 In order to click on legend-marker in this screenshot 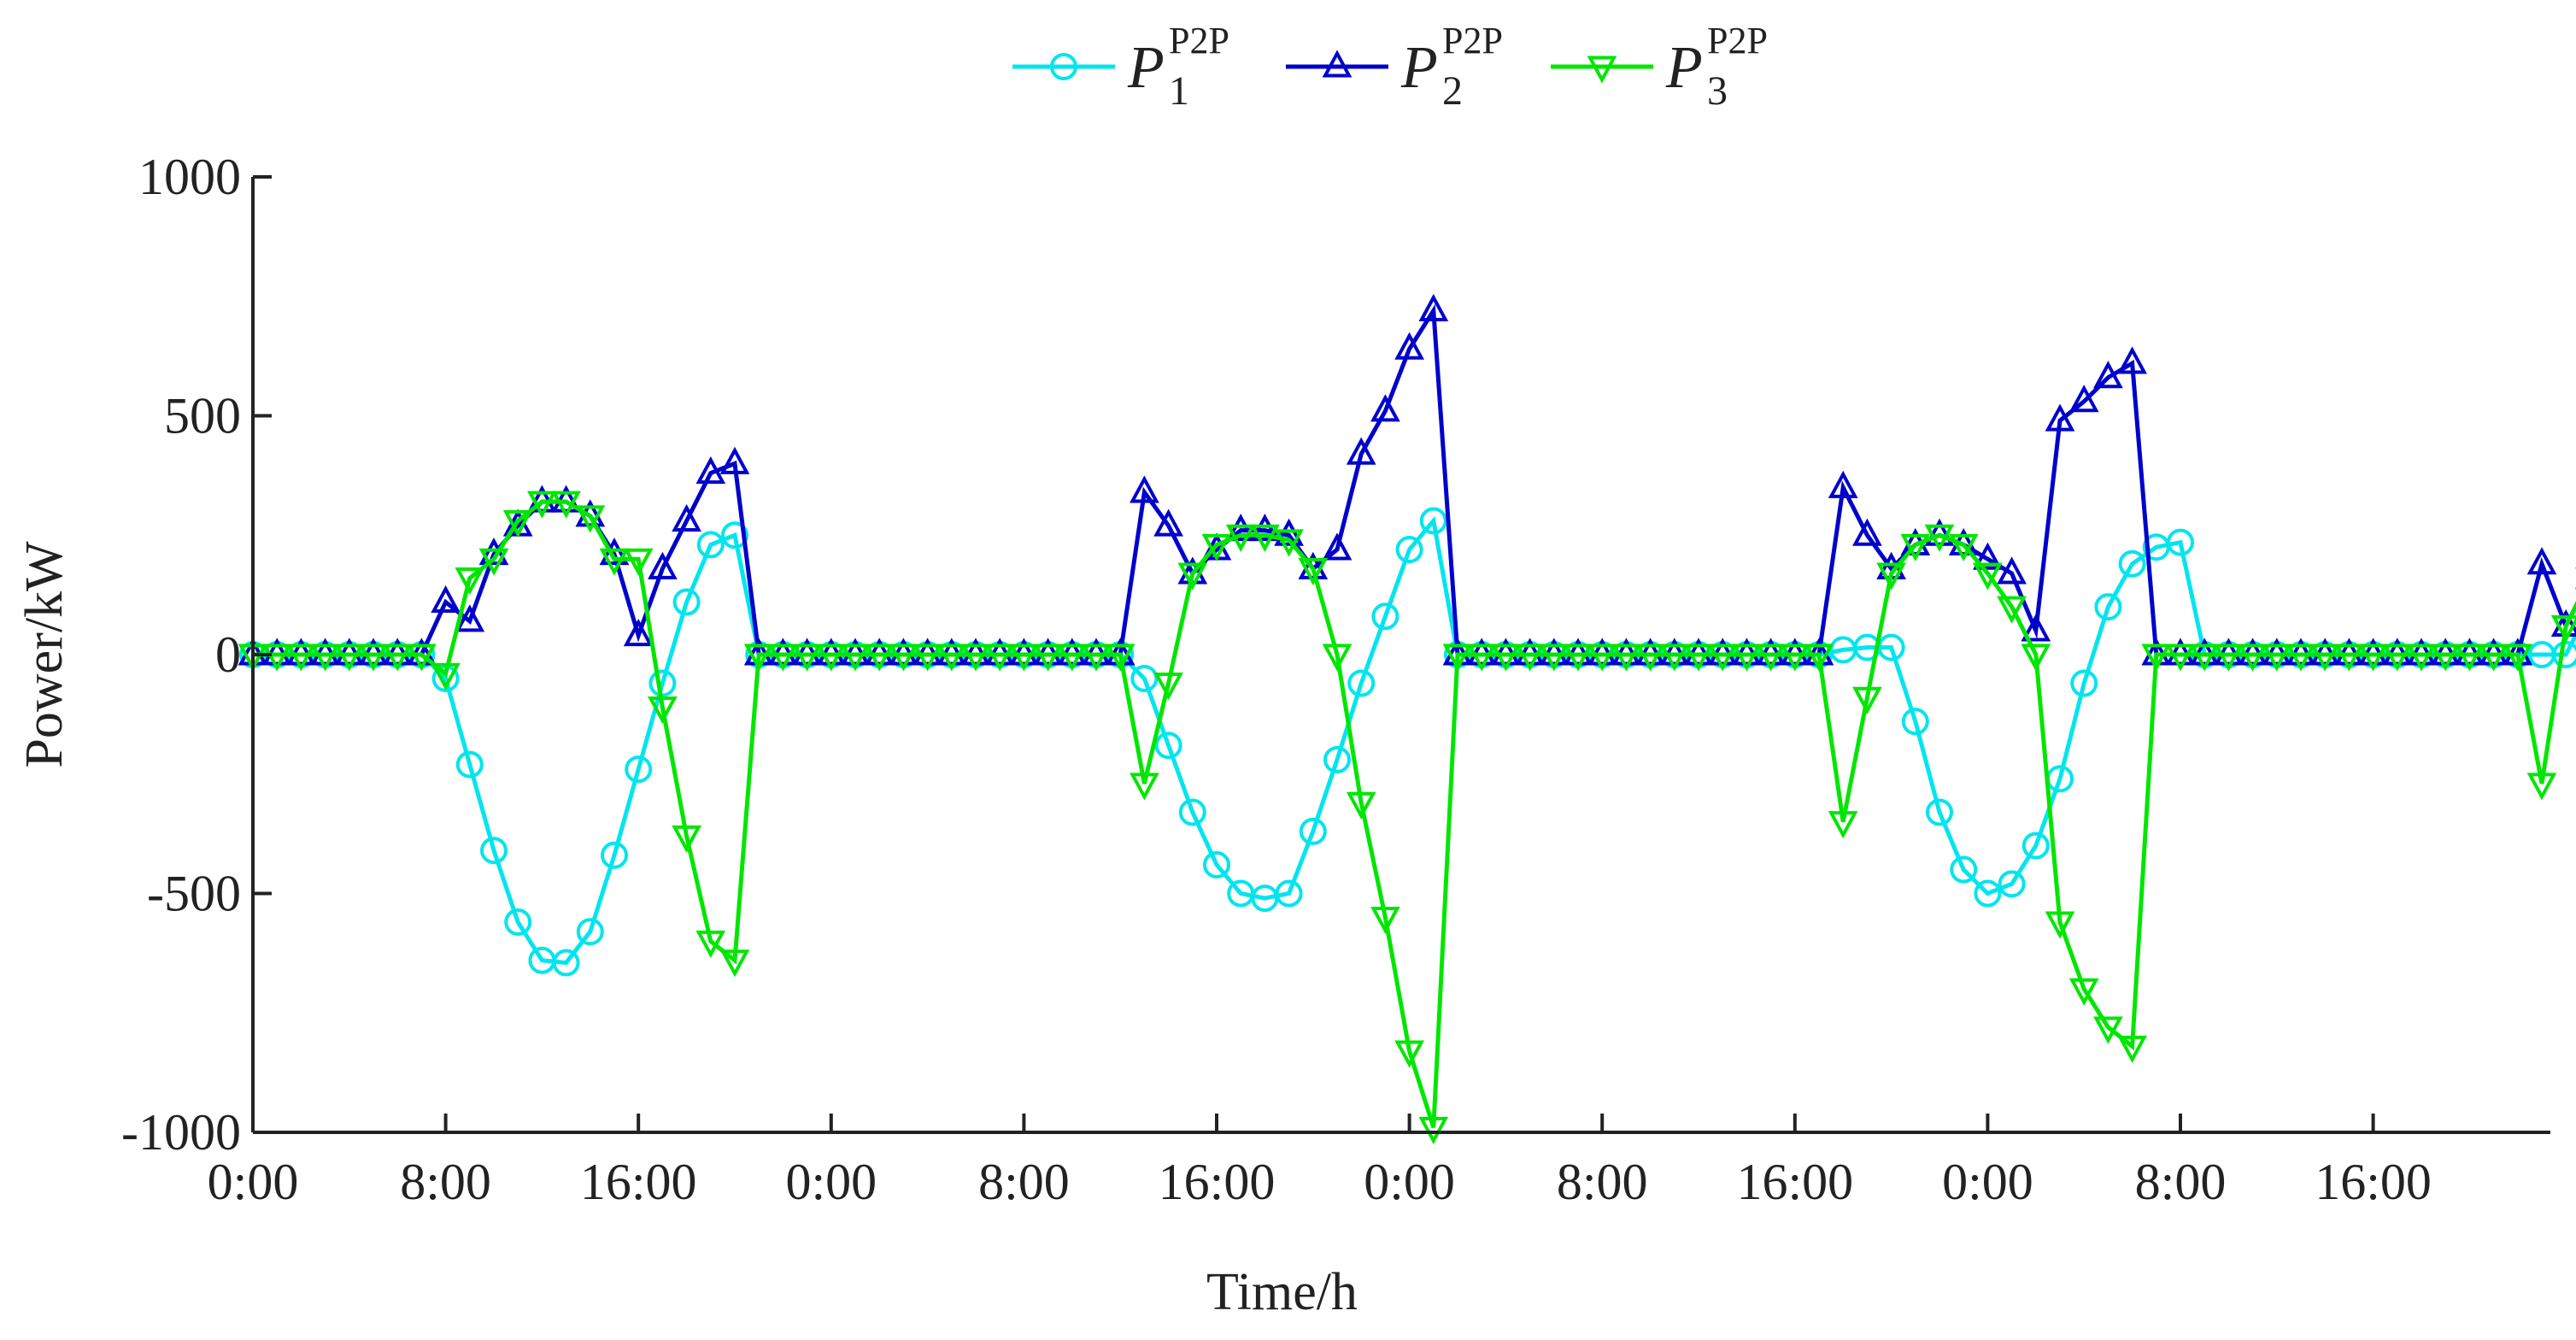, I will do `click(1063, 66)`.